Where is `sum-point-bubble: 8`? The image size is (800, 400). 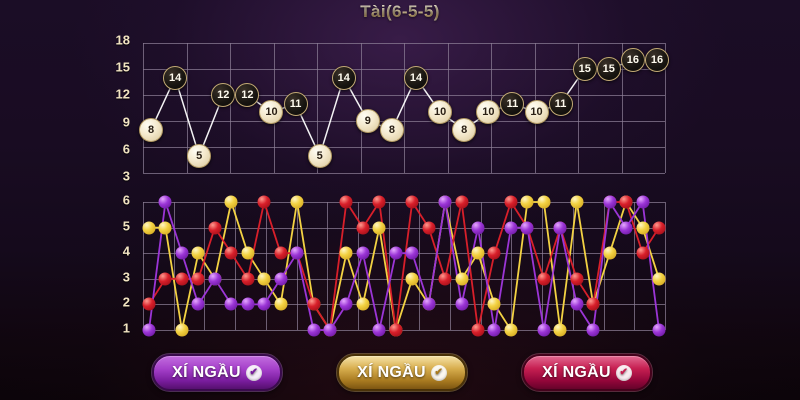
sum-point-bubble: 8 is located at coordinates (464, 129).